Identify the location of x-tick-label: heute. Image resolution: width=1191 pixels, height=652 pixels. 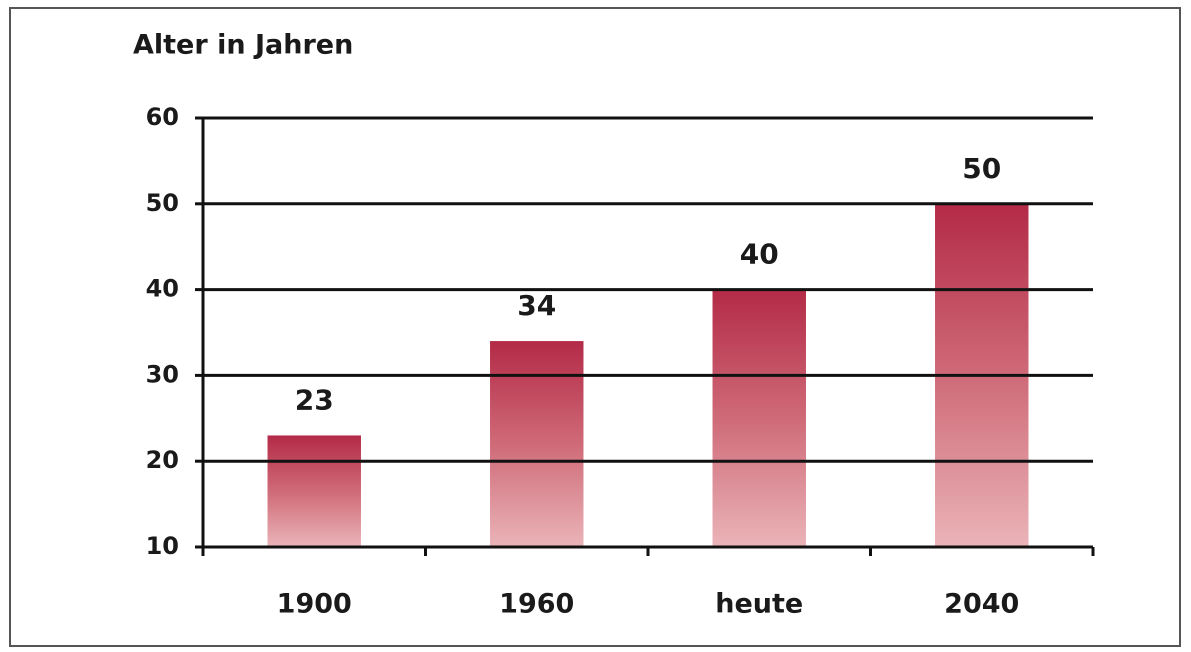
(759, 604).